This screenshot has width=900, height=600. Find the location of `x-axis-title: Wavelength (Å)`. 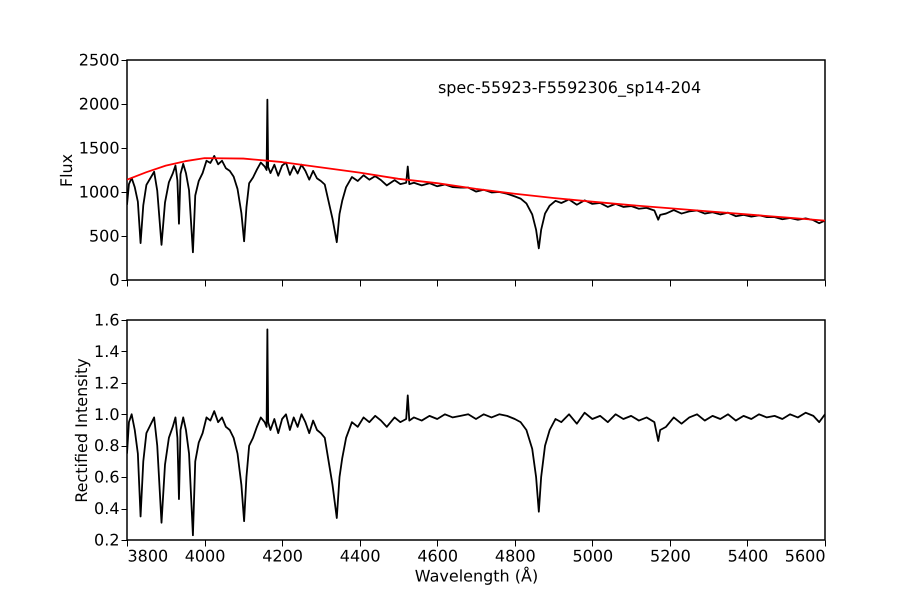

x-axis-title: Wavelength (Å) is located at coordinates (476, 576).